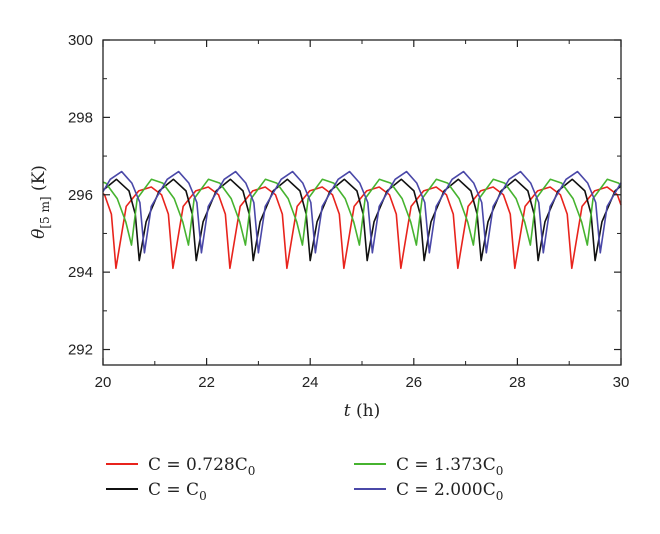 This screenshot has height=534, width=660. I want to click on y-tick-label-2: 296, so click(80, 195).